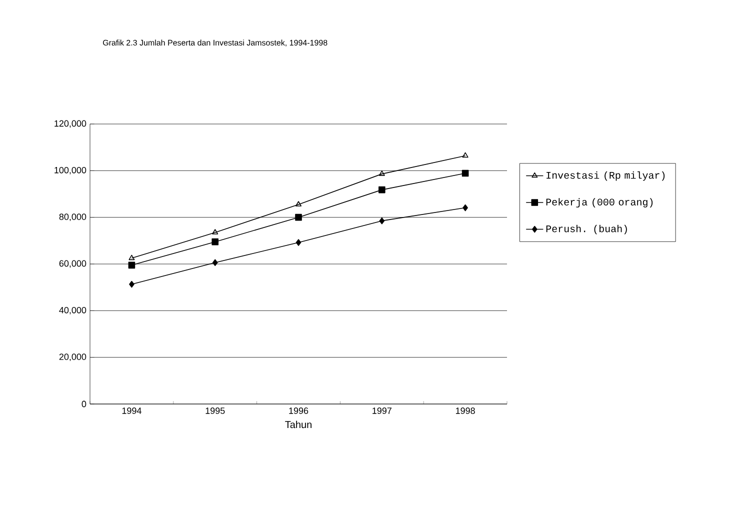  Describe the element at coordinates (215, 43) in the screenshot. I see `chart-title: Grafik 2.3 Jumlah Peserta dan Investasi Jamsostek, 1994-1998` at that location.